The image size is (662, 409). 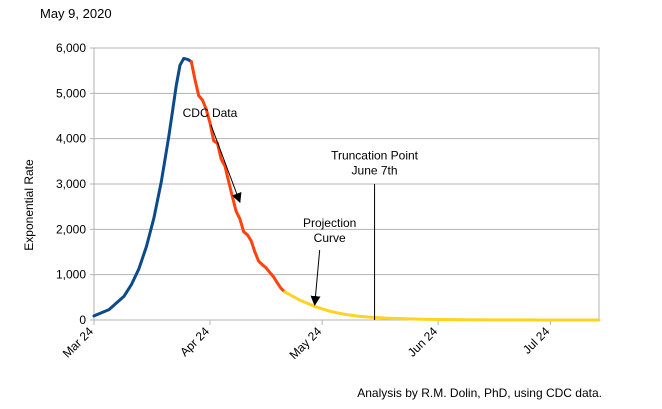 I want to click on x-tick-label: Apr 24, so click(x=194, y=341).